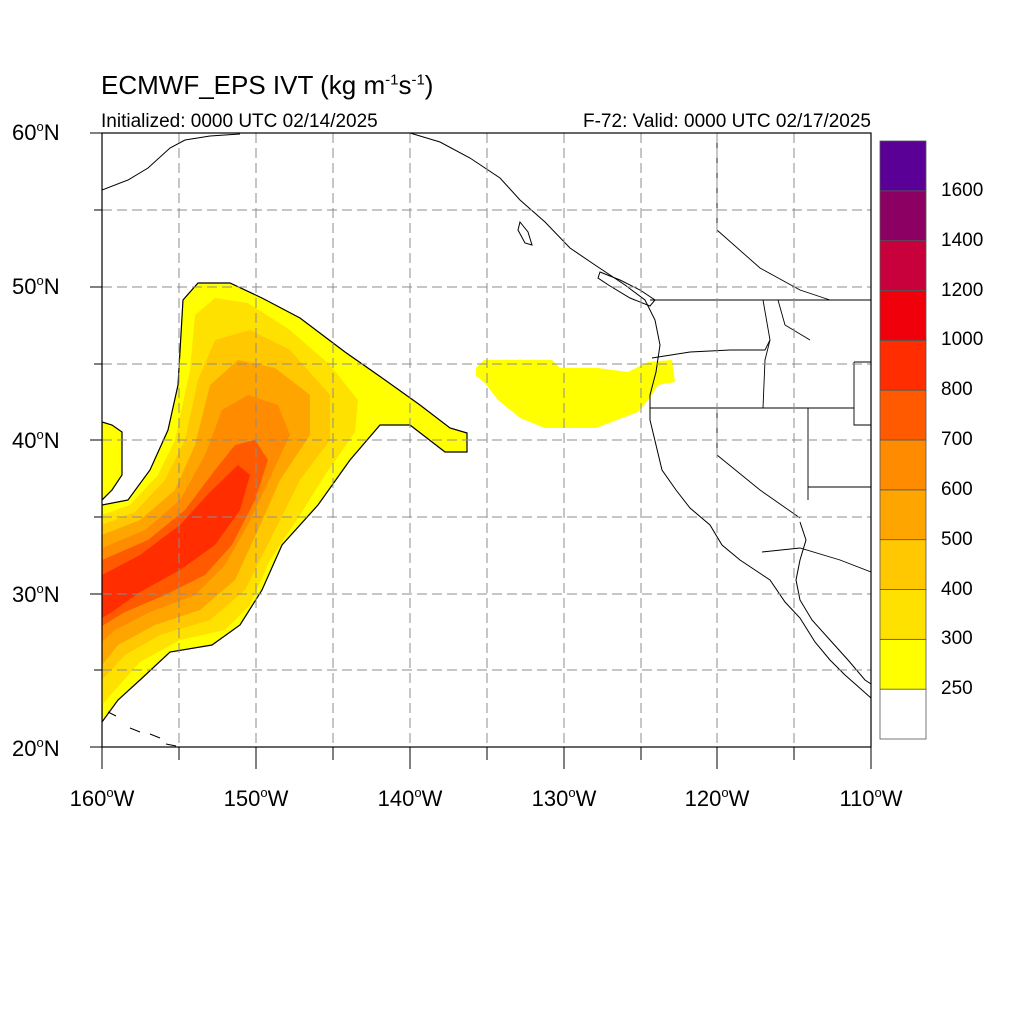  I want to click on lat-label-40n: 40oN, so click(36, 440).